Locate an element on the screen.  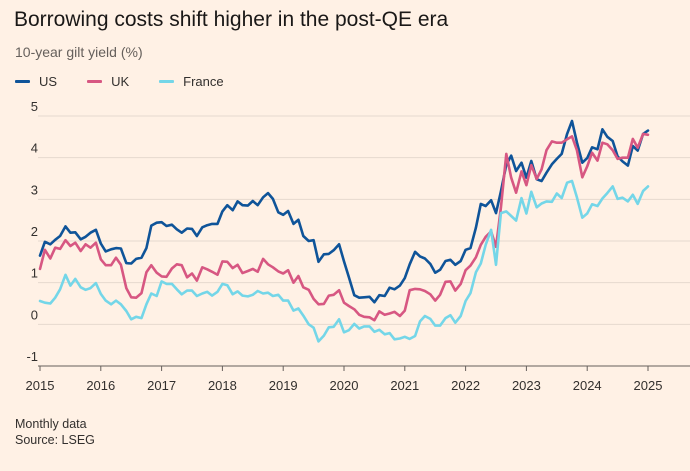
y-tick-label: -1 is located at coordinates (32, 356).